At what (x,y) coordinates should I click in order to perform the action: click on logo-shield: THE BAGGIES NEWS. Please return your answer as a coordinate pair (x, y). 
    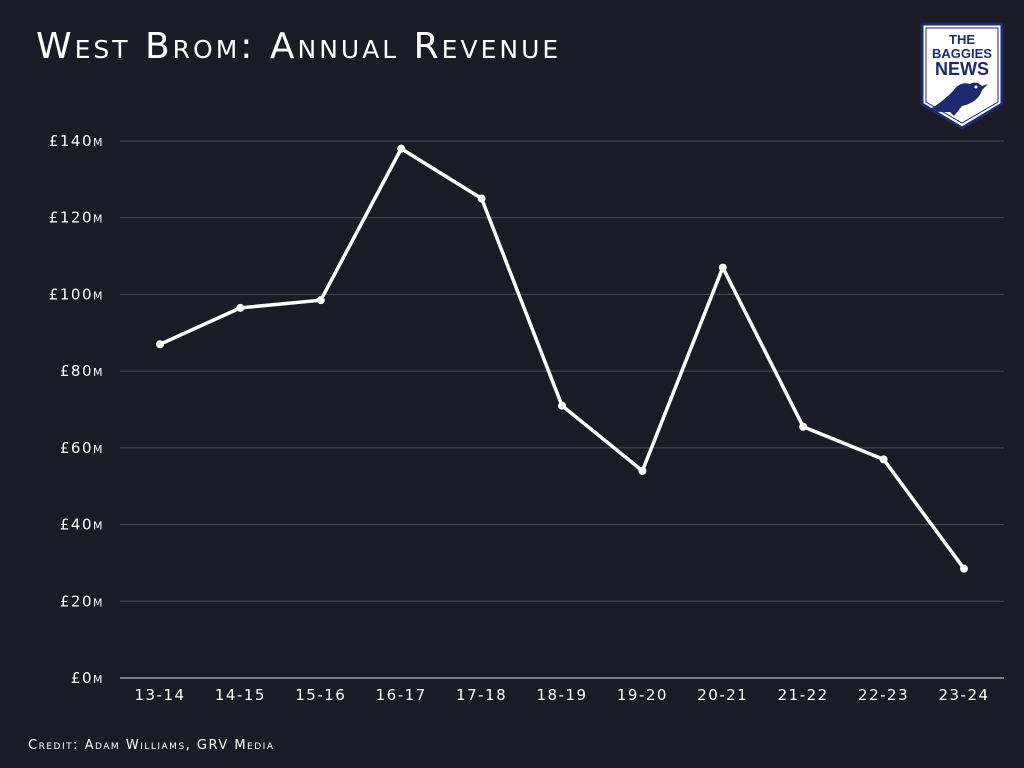
    Looking at the image, I should click on (962, 76).